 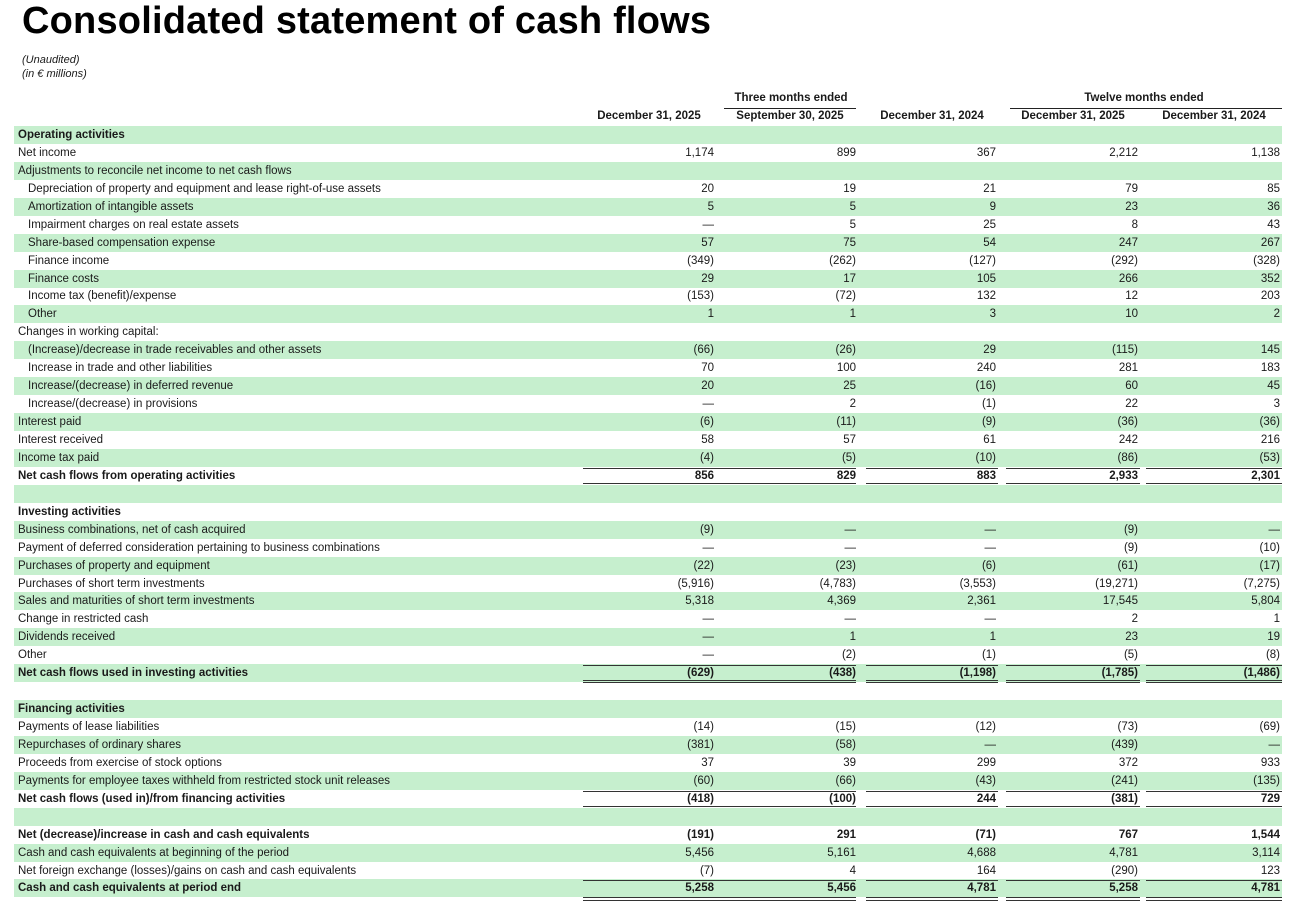 I want to click on cell-value: 367, so click(x=986, y=152).